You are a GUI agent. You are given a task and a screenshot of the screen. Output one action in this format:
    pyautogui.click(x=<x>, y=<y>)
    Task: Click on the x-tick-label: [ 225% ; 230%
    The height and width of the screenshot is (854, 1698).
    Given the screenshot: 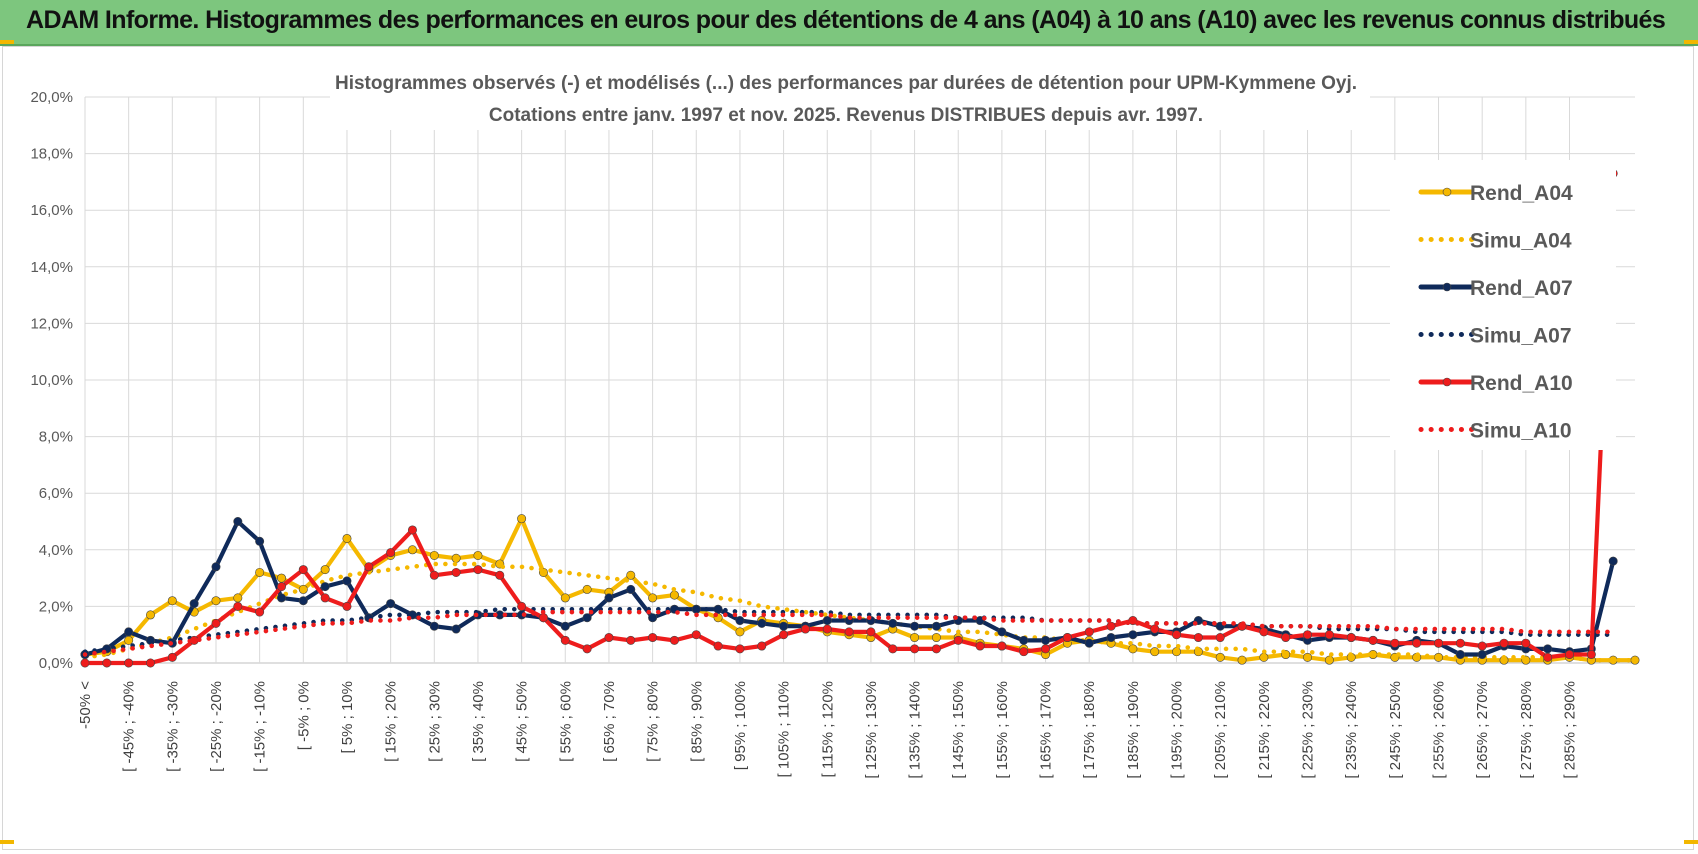 What is the action you would take?
    pyautogui.click(x=1308, y=730)
    